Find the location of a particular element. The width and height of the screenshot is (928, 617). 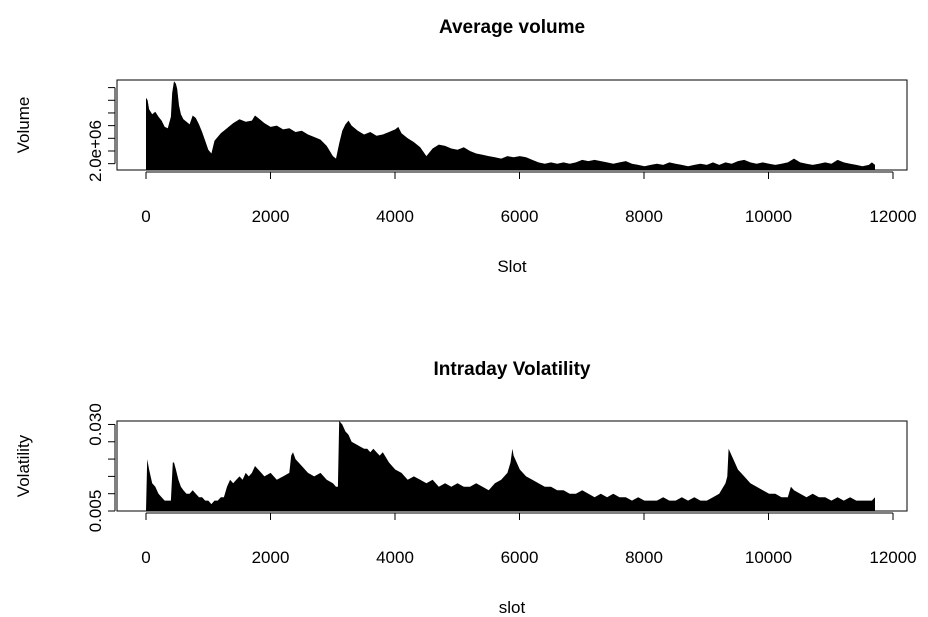

volatility-y-tick-label: 0.030 is located at coordinates (95, 424).